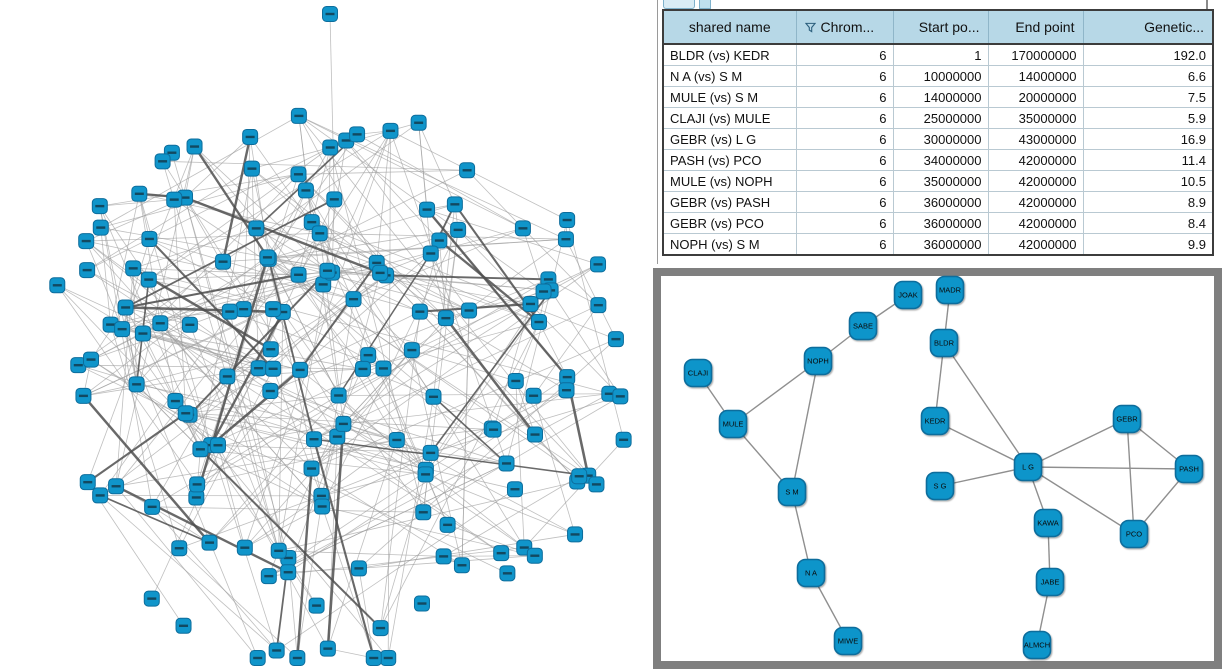 Image resolution: width=1222 pixels, height=669 pixels. I want to click on table-row: N A (vs) S M 6 10000000 14000000 6.6, so click(938, 76).